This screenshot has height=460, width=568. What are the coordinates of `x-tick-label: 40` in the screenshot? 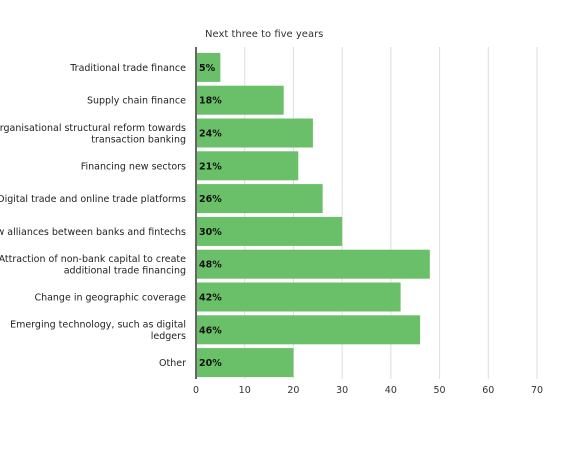 It's located at (391, 390).